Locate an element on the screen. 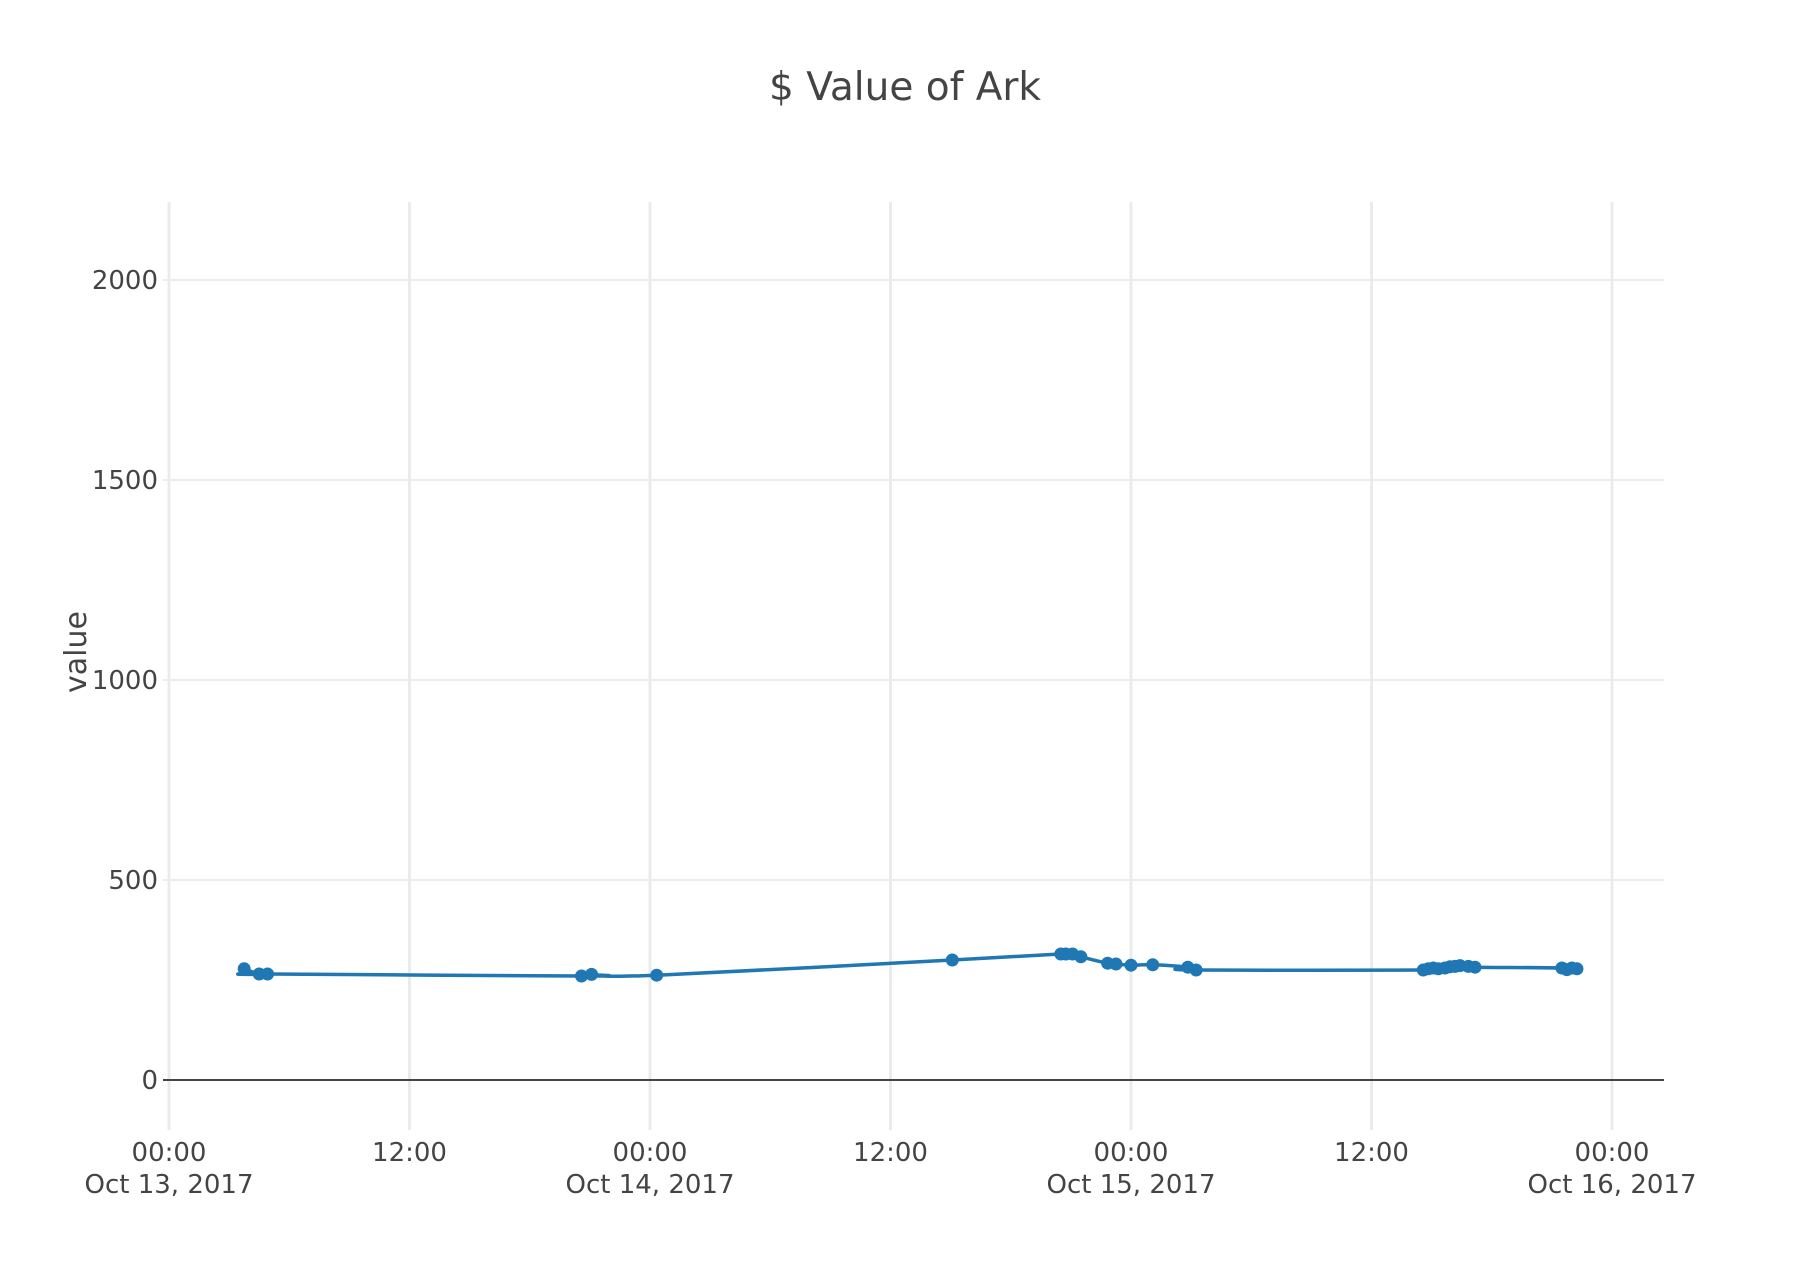 This screenshot has height=1284, width=1810. y-tick-label: 1000 is located at coordinates (125, 681).